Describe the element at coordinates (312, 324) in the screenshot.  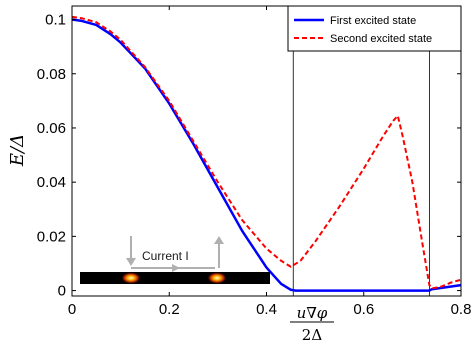
I see `x-axis-label: u∇φ 2Δ` at that location.